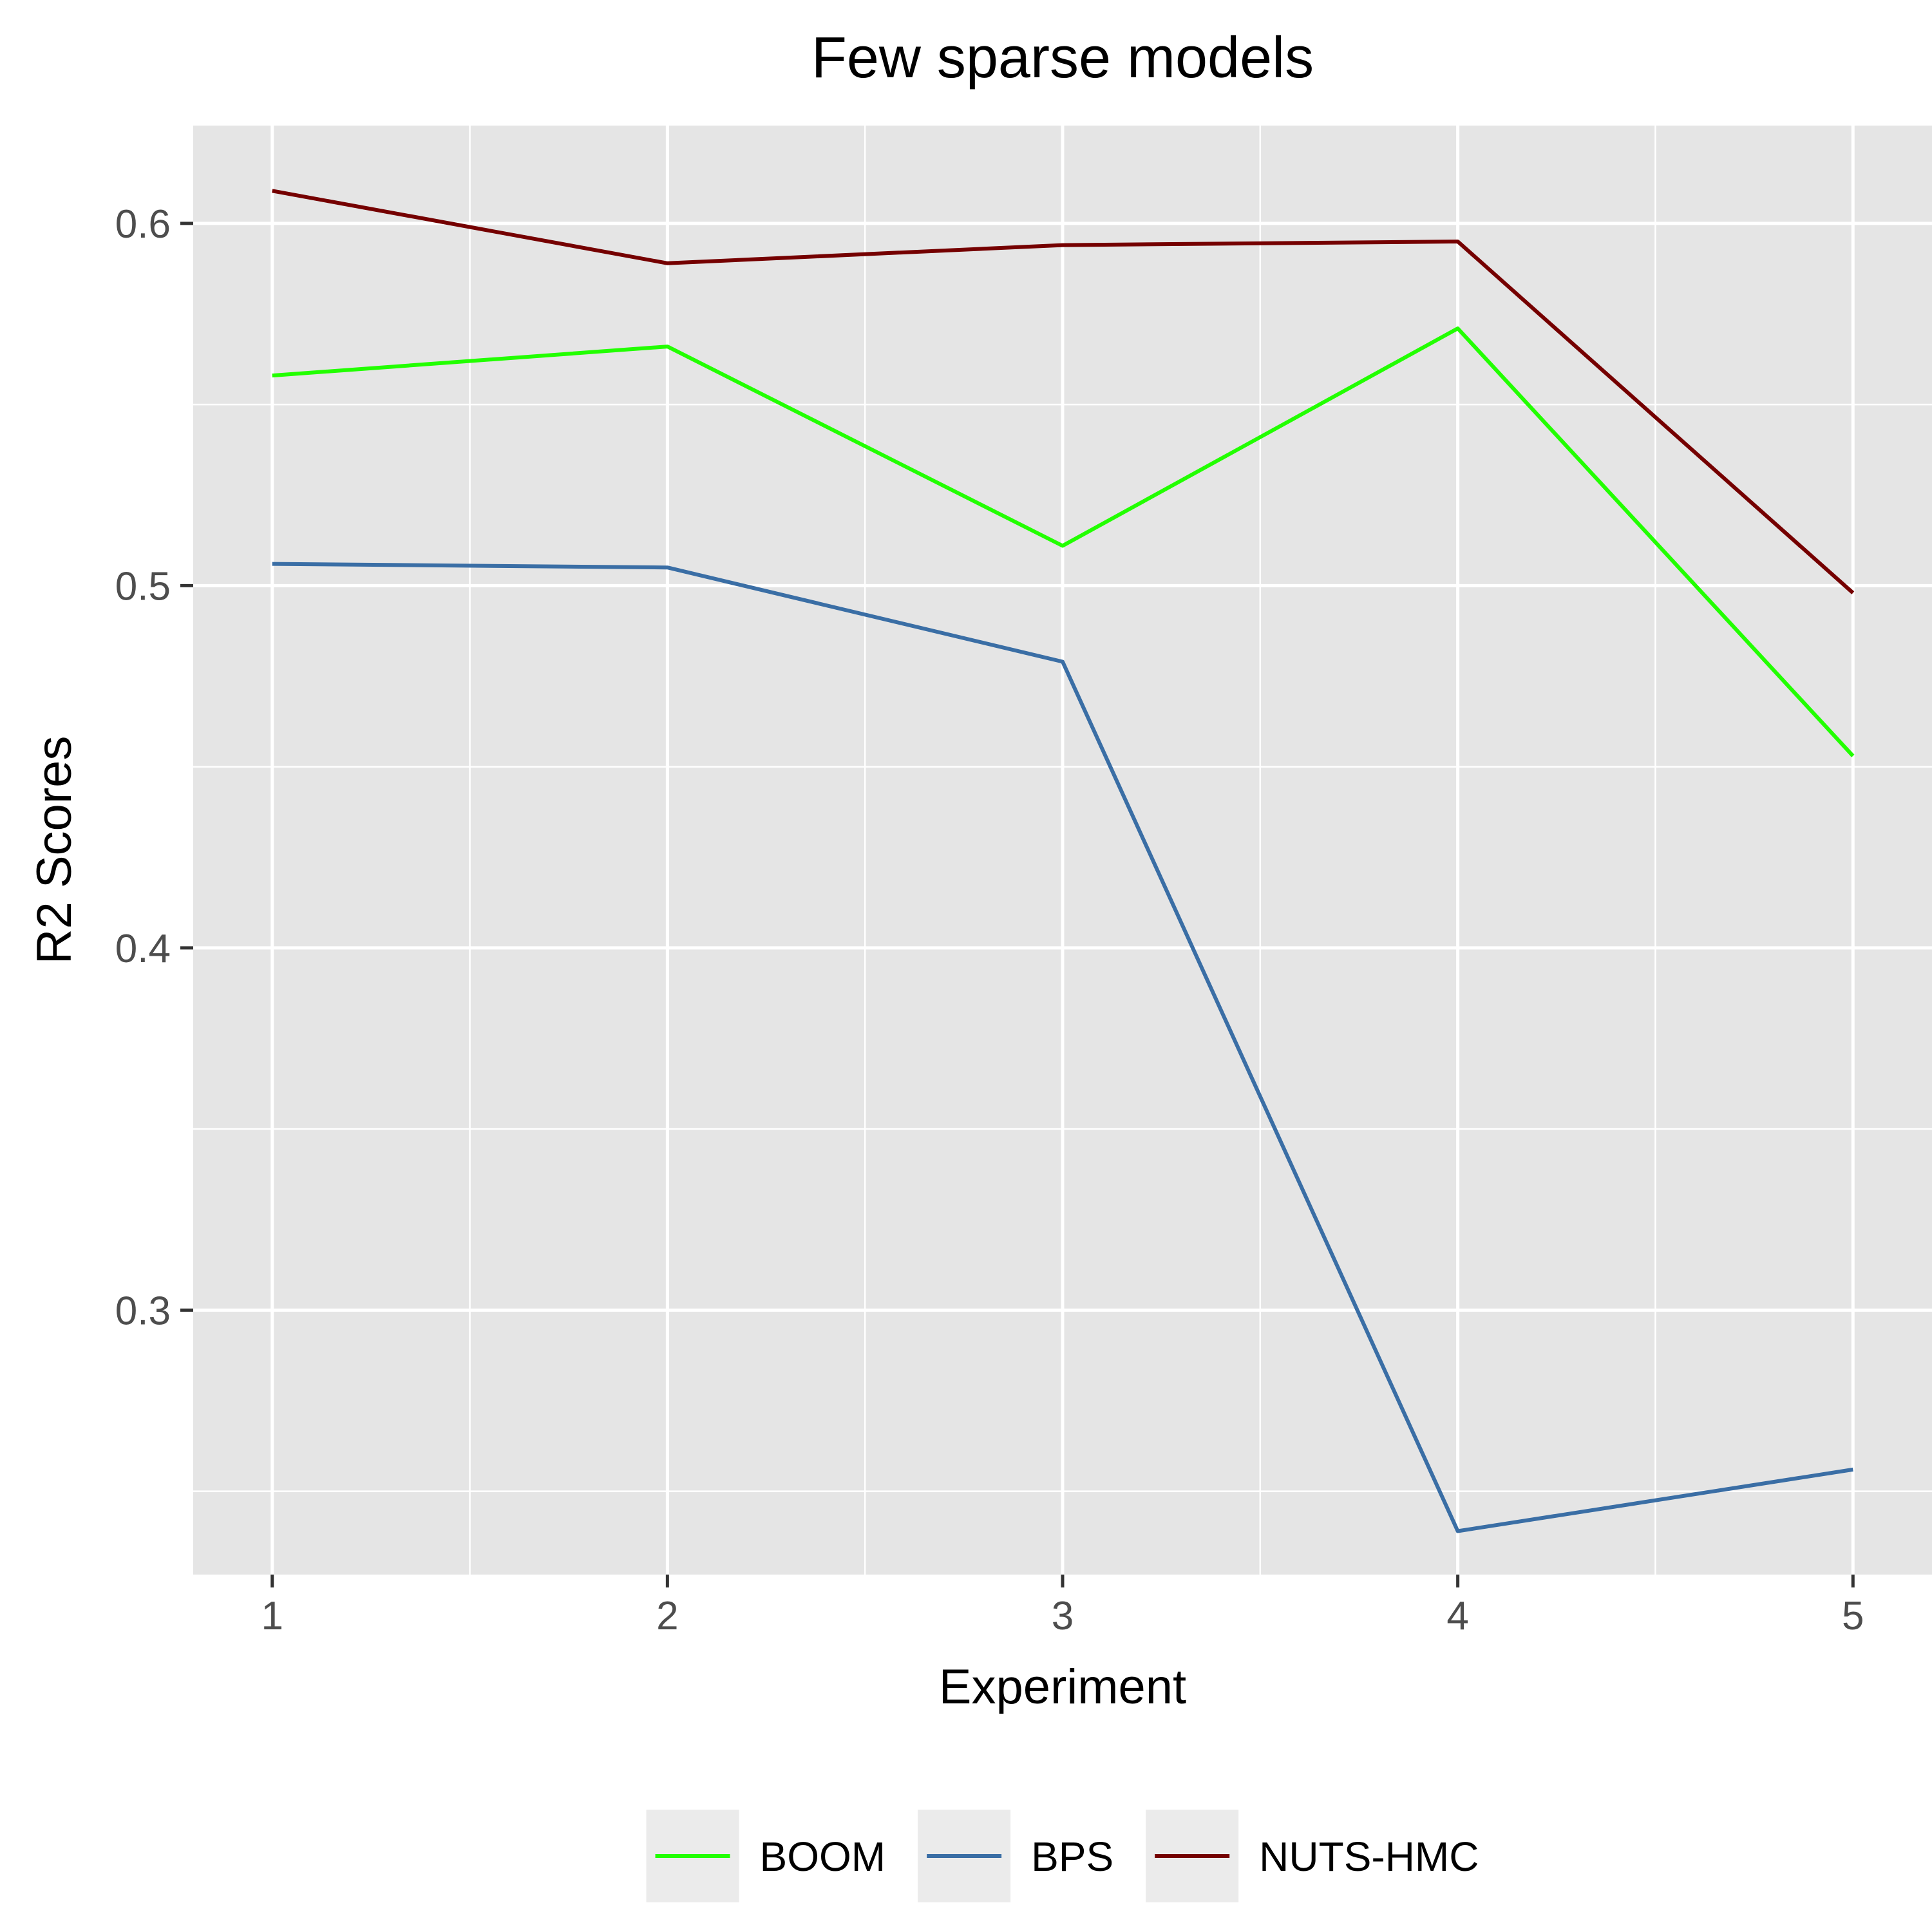 This screenshot has width=1932, height=1932. What do you see at coordinates (143, 949) in the screenshot?
I see `y-tick-label: 0.4` at bounding box center [143, 949].